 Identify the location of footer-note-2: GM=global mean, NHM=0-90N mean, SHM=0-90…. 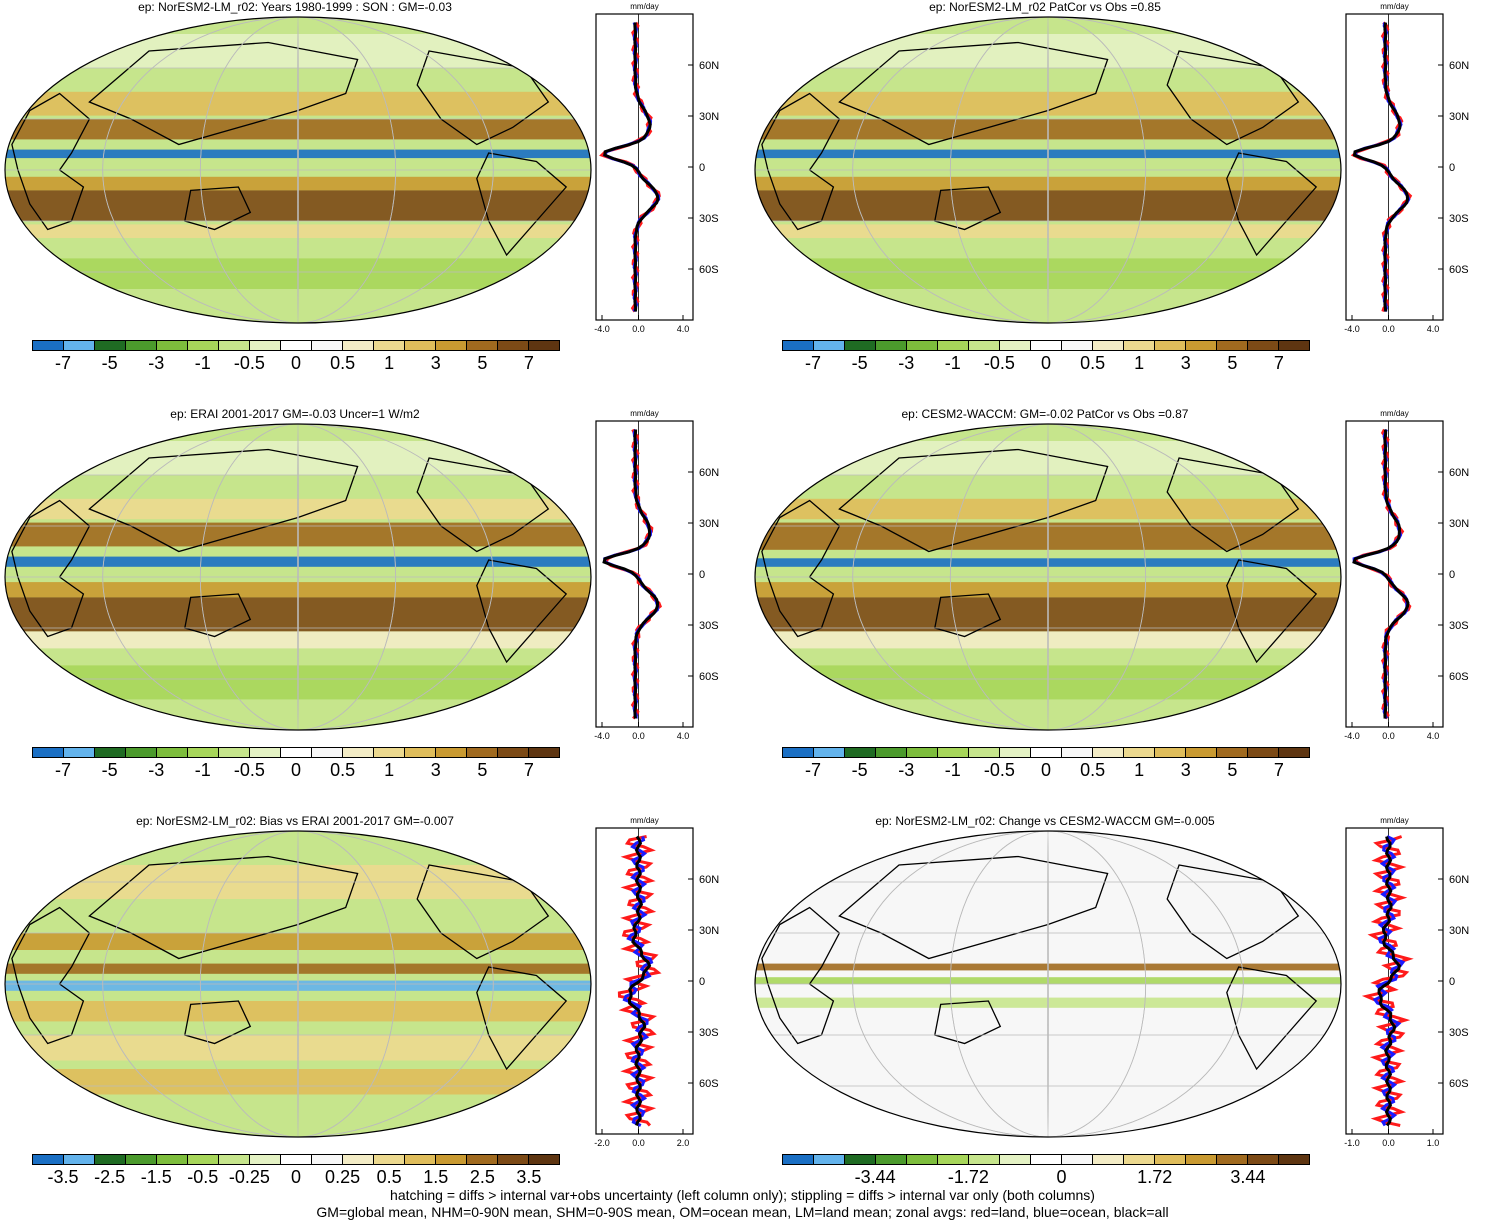
(742, 1212).